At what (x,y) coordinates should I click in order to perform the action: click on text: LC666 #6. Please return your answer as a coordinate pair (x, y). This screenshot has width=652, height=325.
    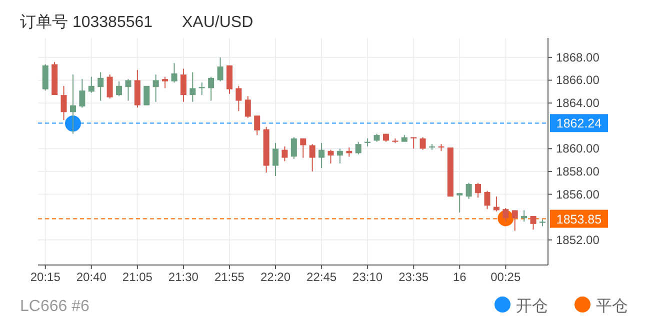
    Looking at the image, I should click on (55, 306).